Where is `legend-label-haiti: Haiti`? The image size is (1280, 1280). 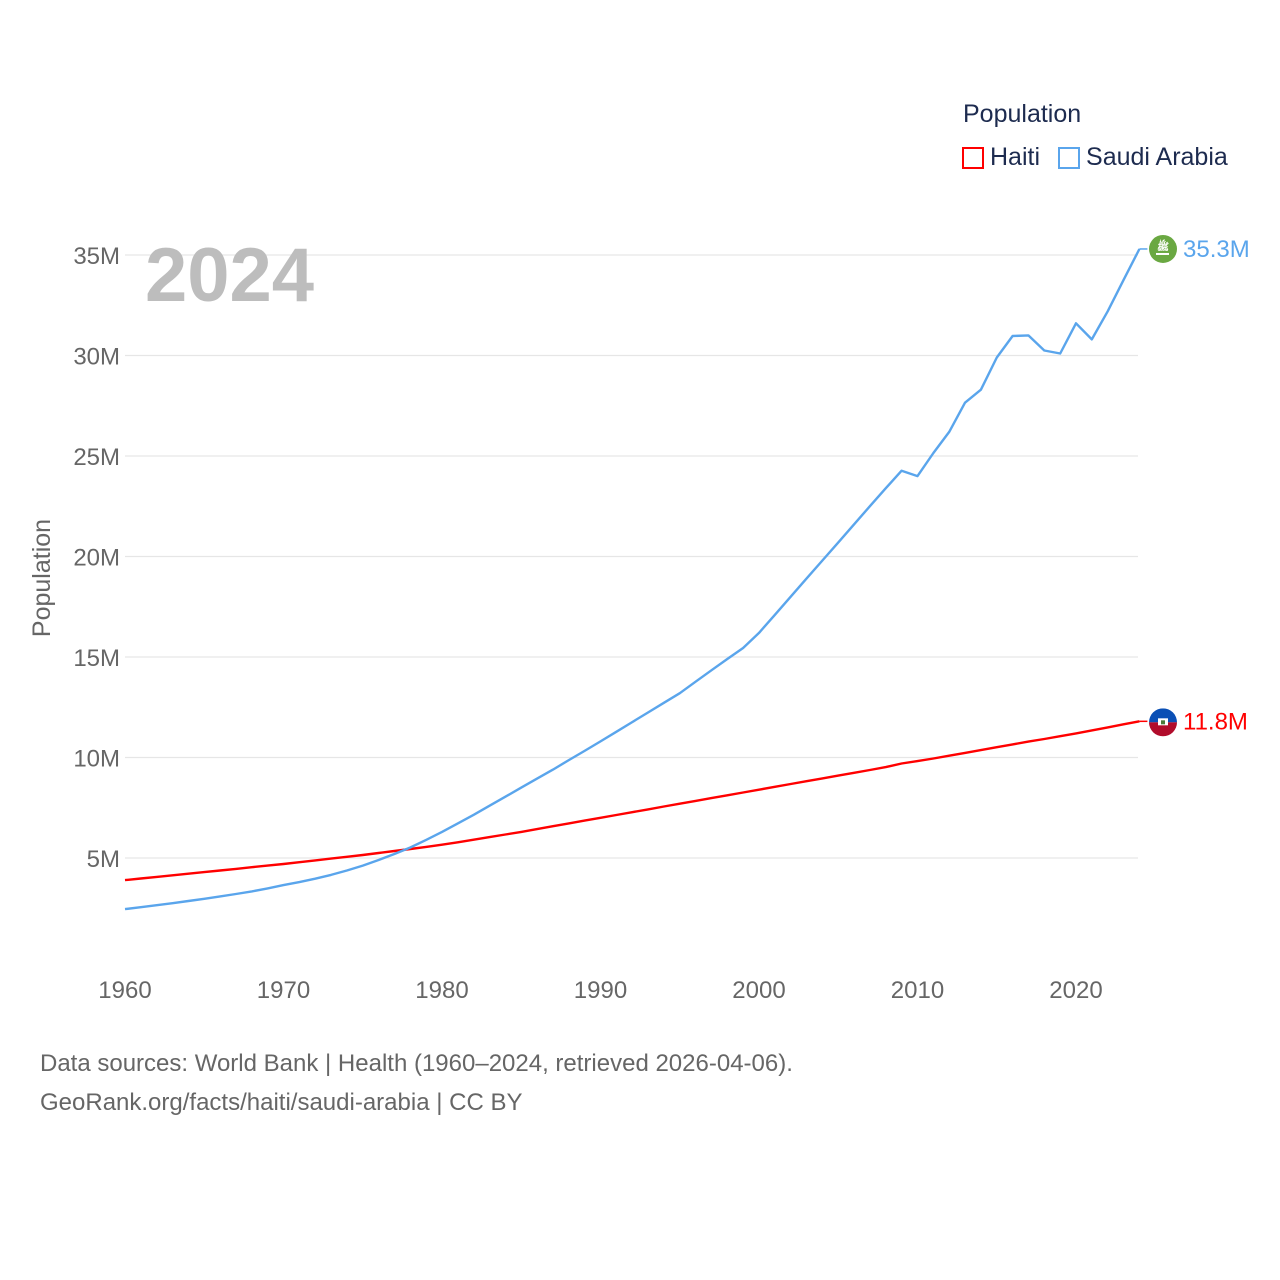 legend-label-haiti: Haiti is located at coordinates (1015, 157).